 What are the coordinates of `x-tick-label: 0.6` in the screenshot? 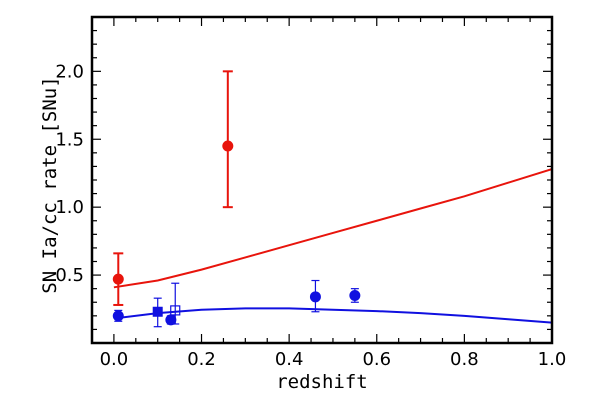 It's located at (376, 359).